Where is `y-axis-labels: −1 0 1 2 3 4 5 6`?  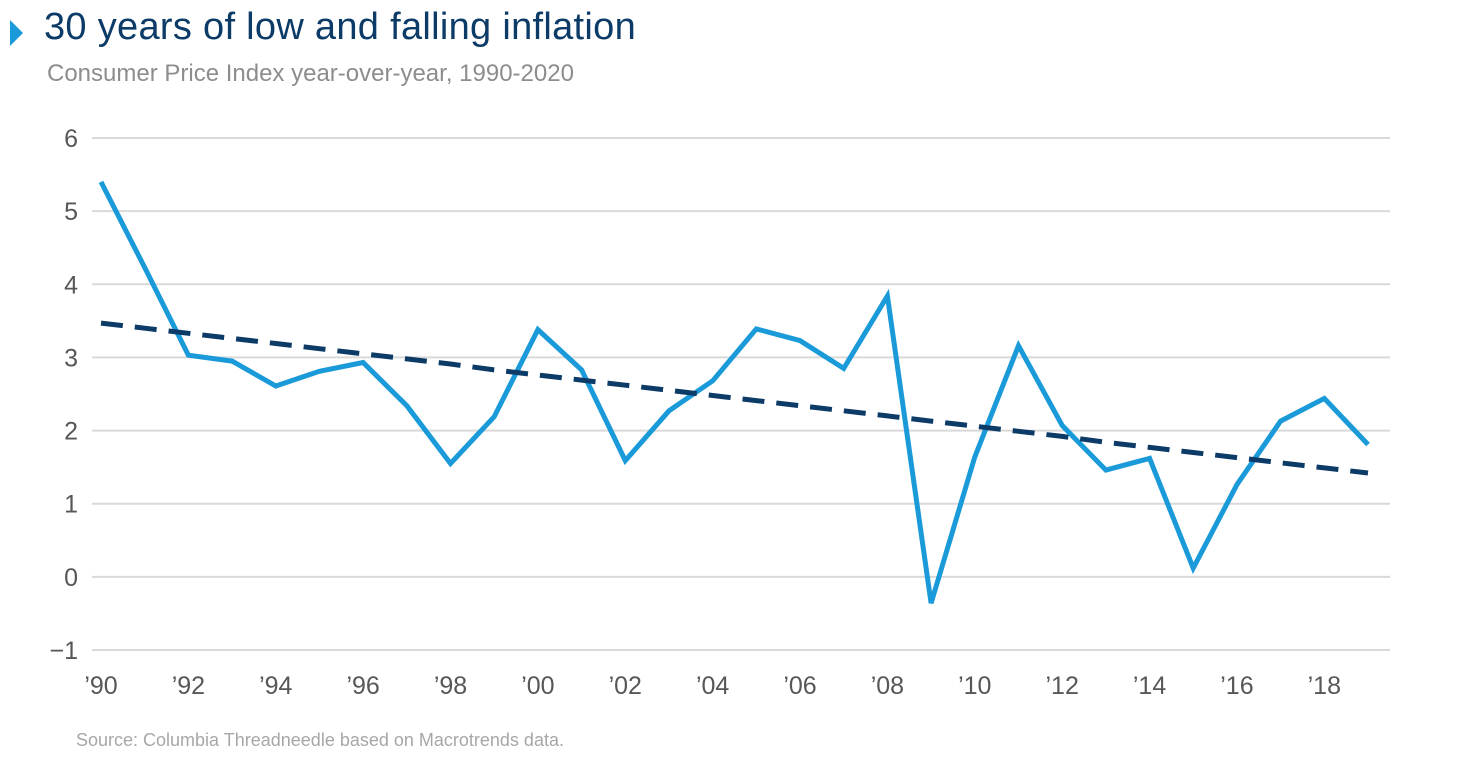 y-axis-labels: −1 0 1 2 3 4 5 6 is located at coordinates (63, 395).